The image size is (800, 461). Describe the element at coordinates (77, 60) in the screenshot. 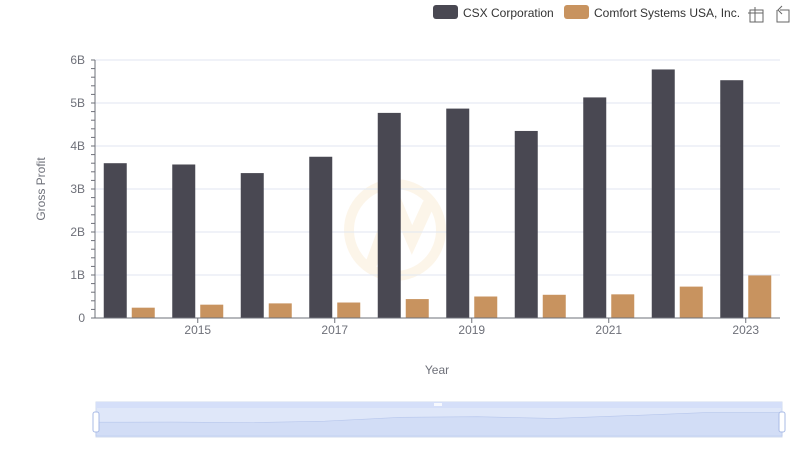

I see `y-tick-label: 6B` at that location.